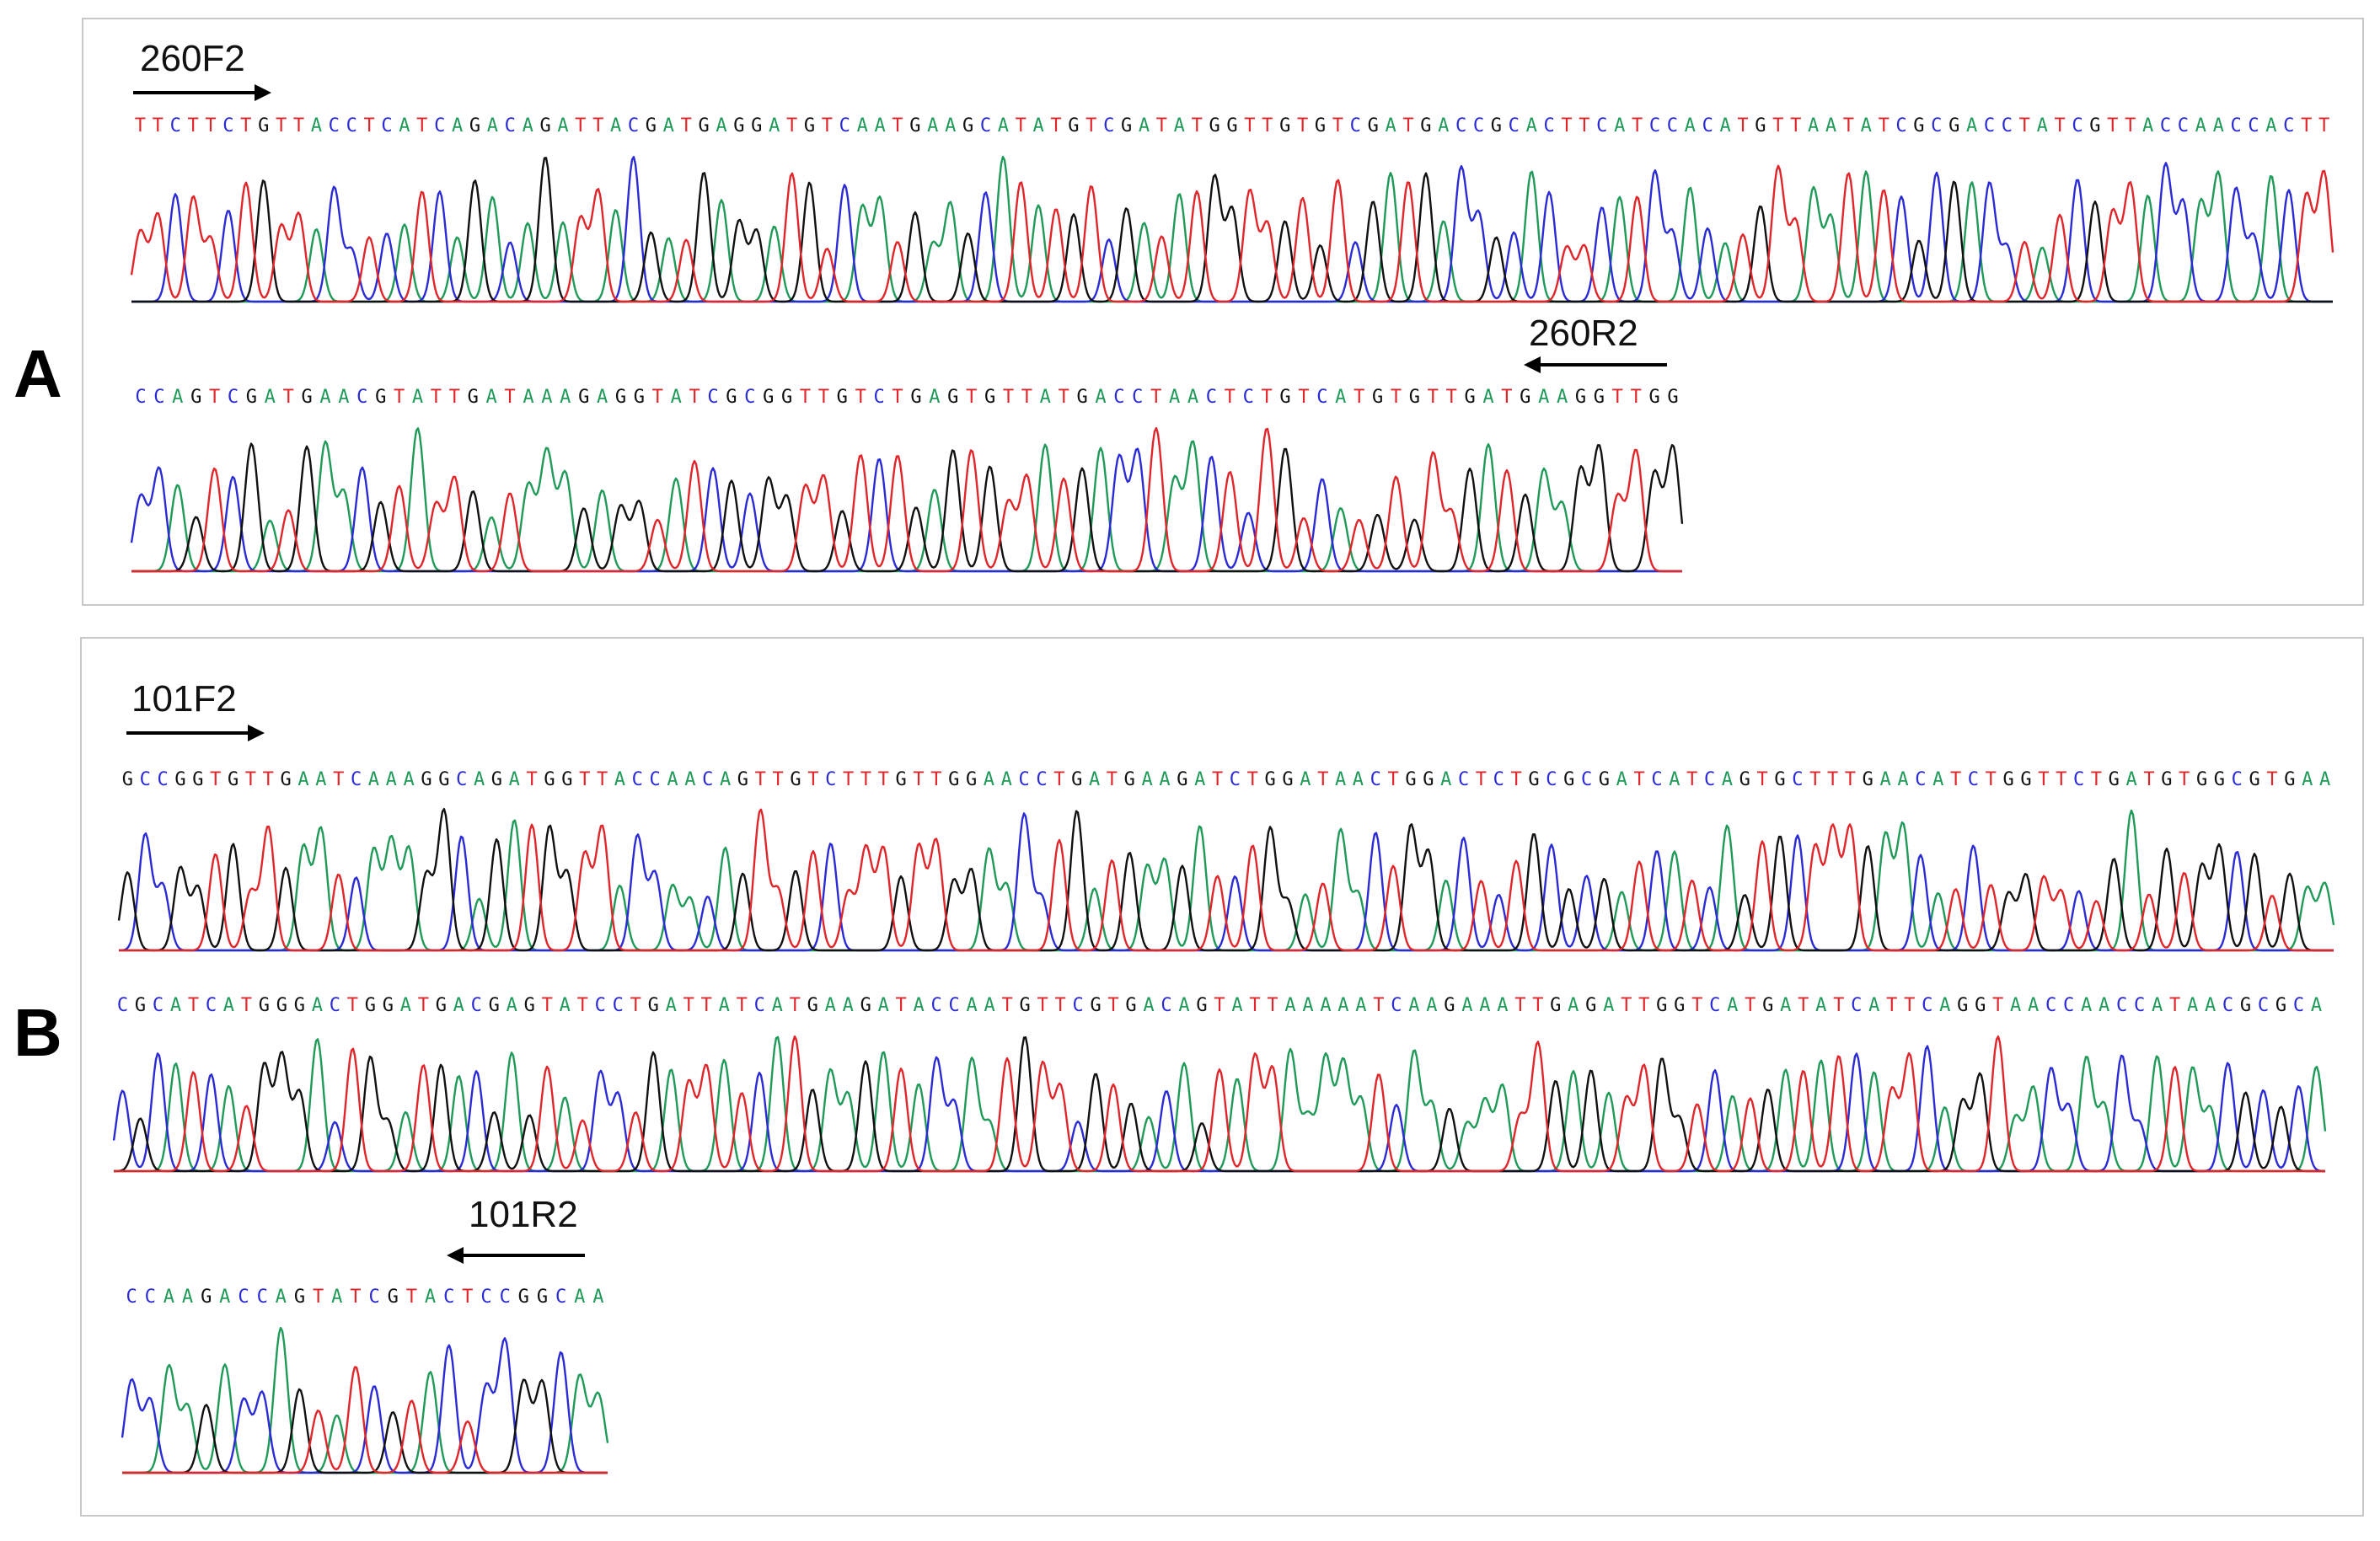 The width and height of the screenshot is (2380, 1541). Describe the element at coordinates (1232, 229) in the screenshot. I see `trace-c` at that location.